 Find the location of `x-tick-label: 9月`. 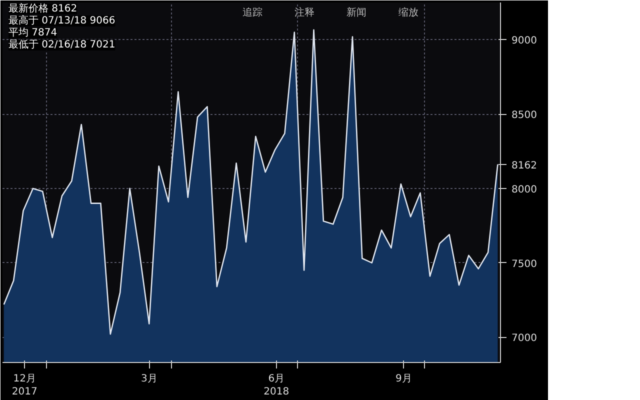

x-tick-label: 9月 is located at coordinates (403, 379).